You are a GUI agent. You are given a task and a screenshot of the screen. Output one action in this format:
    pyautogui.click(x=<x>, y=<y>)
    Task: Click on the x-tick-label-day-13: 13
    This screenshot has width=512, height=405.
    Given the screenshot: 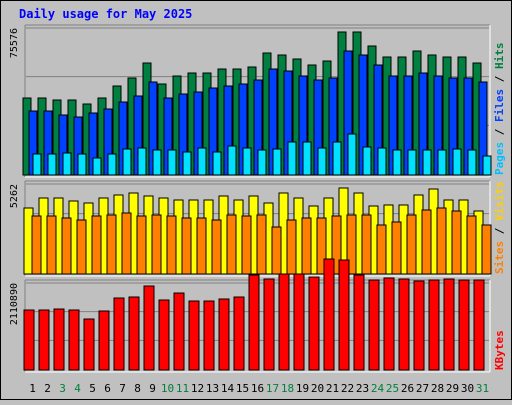 What is the action you would take?
    pyautogui.click(x=212, y=388)
    